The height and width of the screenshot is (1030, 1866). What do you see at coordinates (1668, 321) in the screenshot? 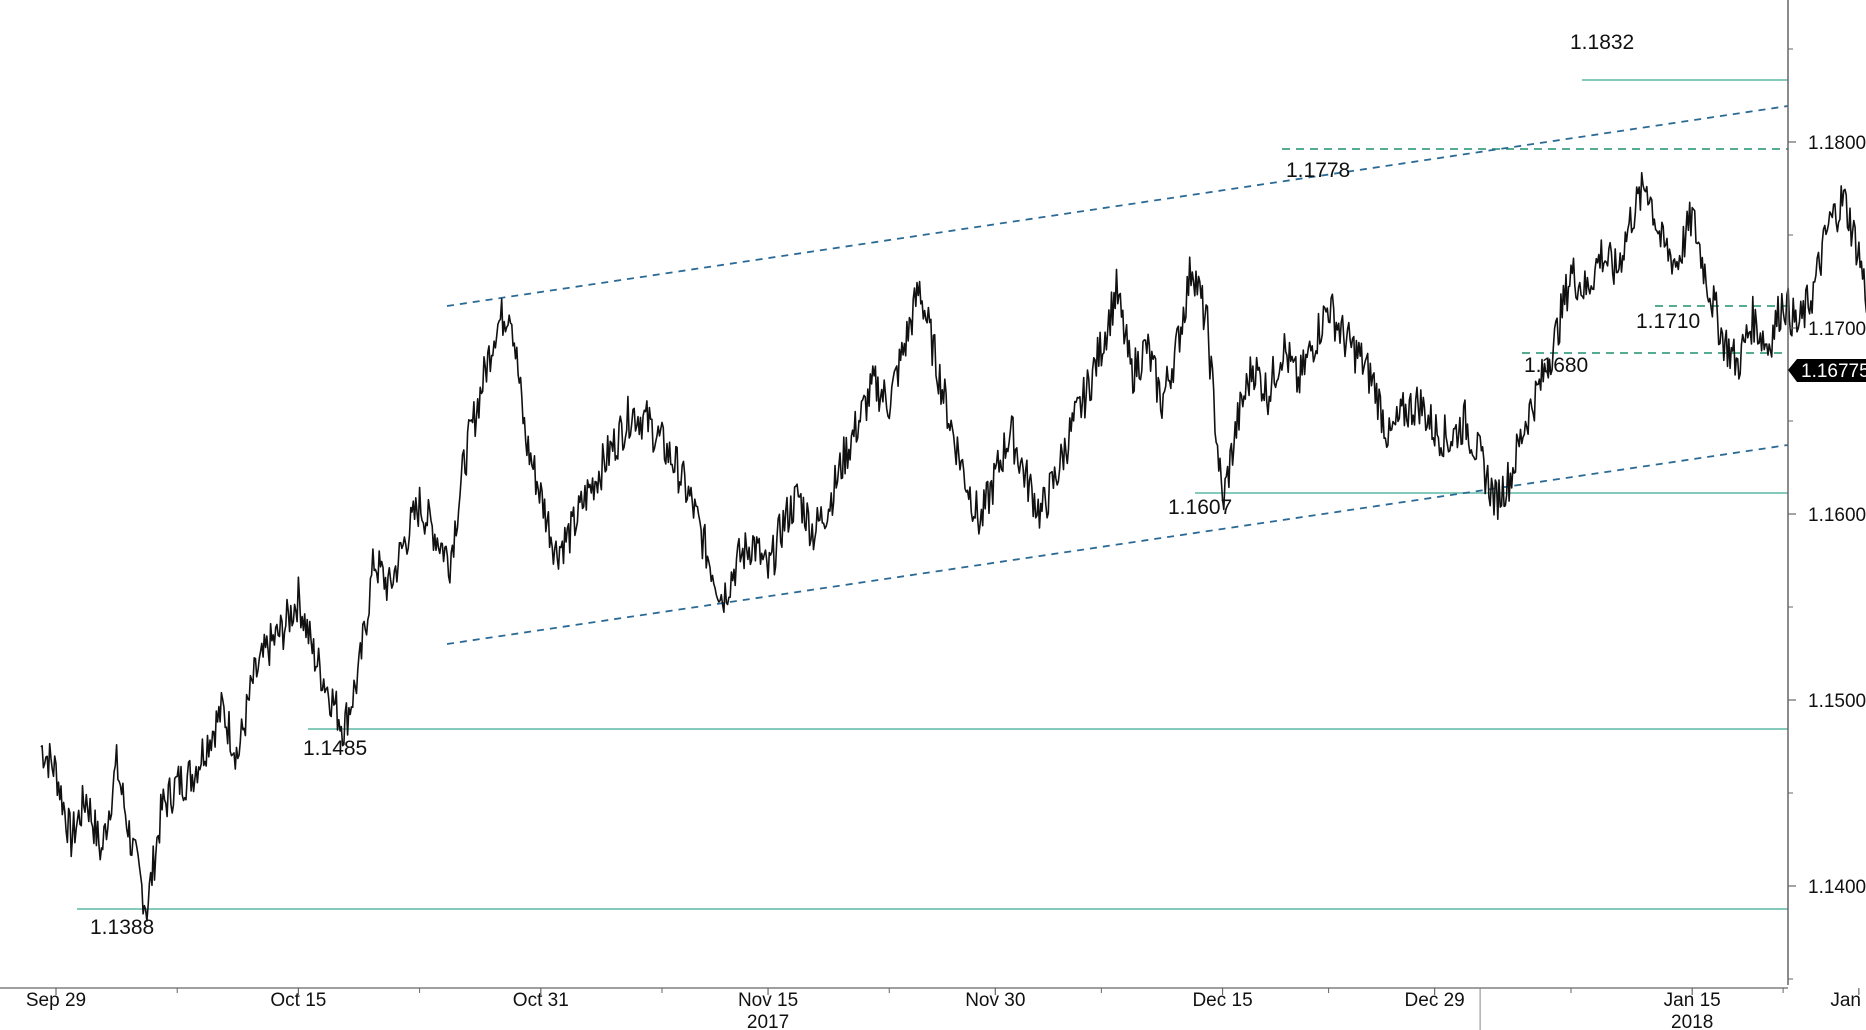
I see `annotation-label: 1.1710` at bounding box center [1668, 321].